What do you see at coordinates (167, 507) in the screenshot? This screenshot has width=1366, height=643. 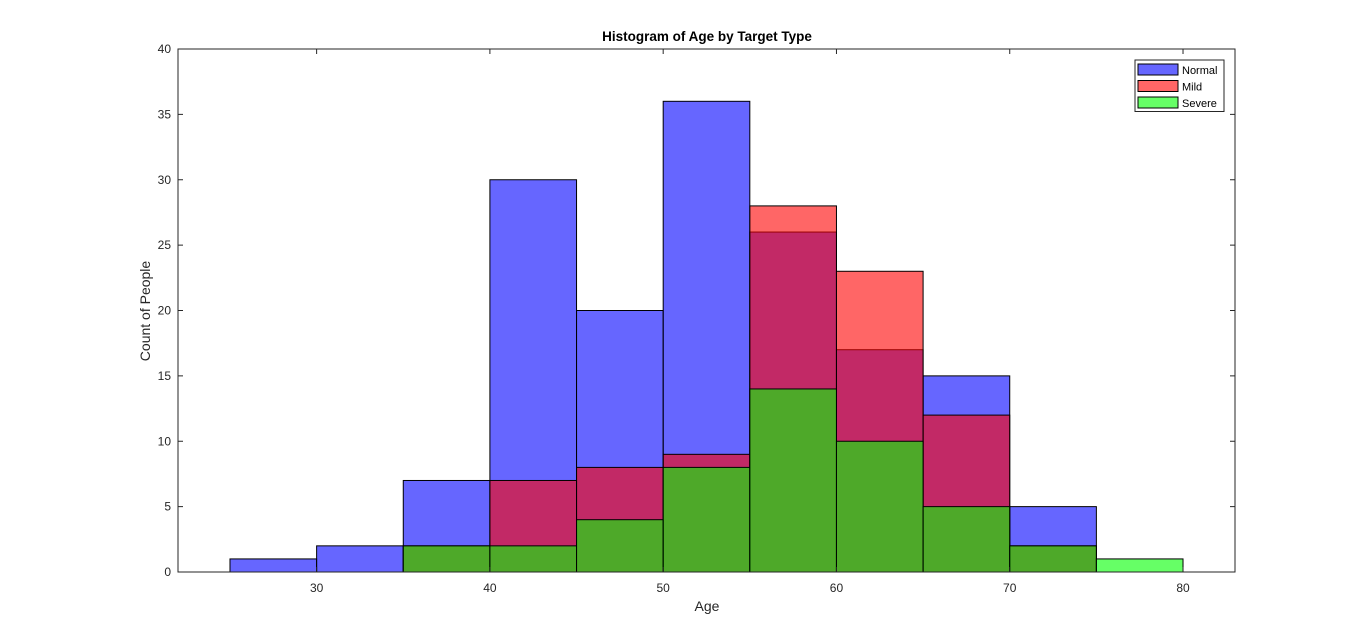 I see `y-tick-label: 5` at bounding box center [167, 507].